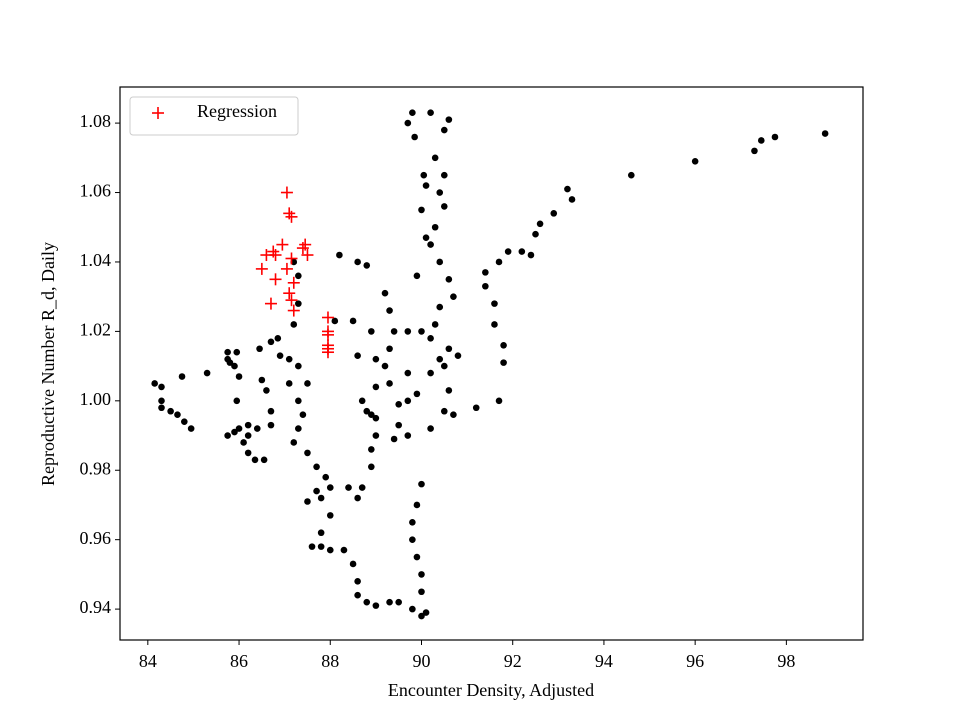 The height and width of the screenshot is (720, 960). What do you see at coordinates (604, 661) in the screenshot?
I see `x-tick-label: 94` at bounding box center [604, 661].